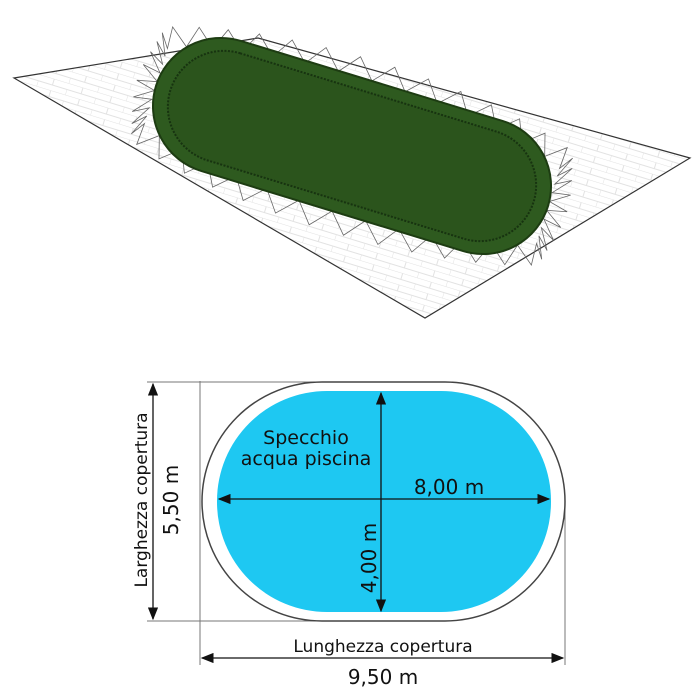 The height and width of the screenshot is (700, 700). Describe the element at coordinates (352, 146) in the screenshot. I see `cover-inner-edge` at that location.